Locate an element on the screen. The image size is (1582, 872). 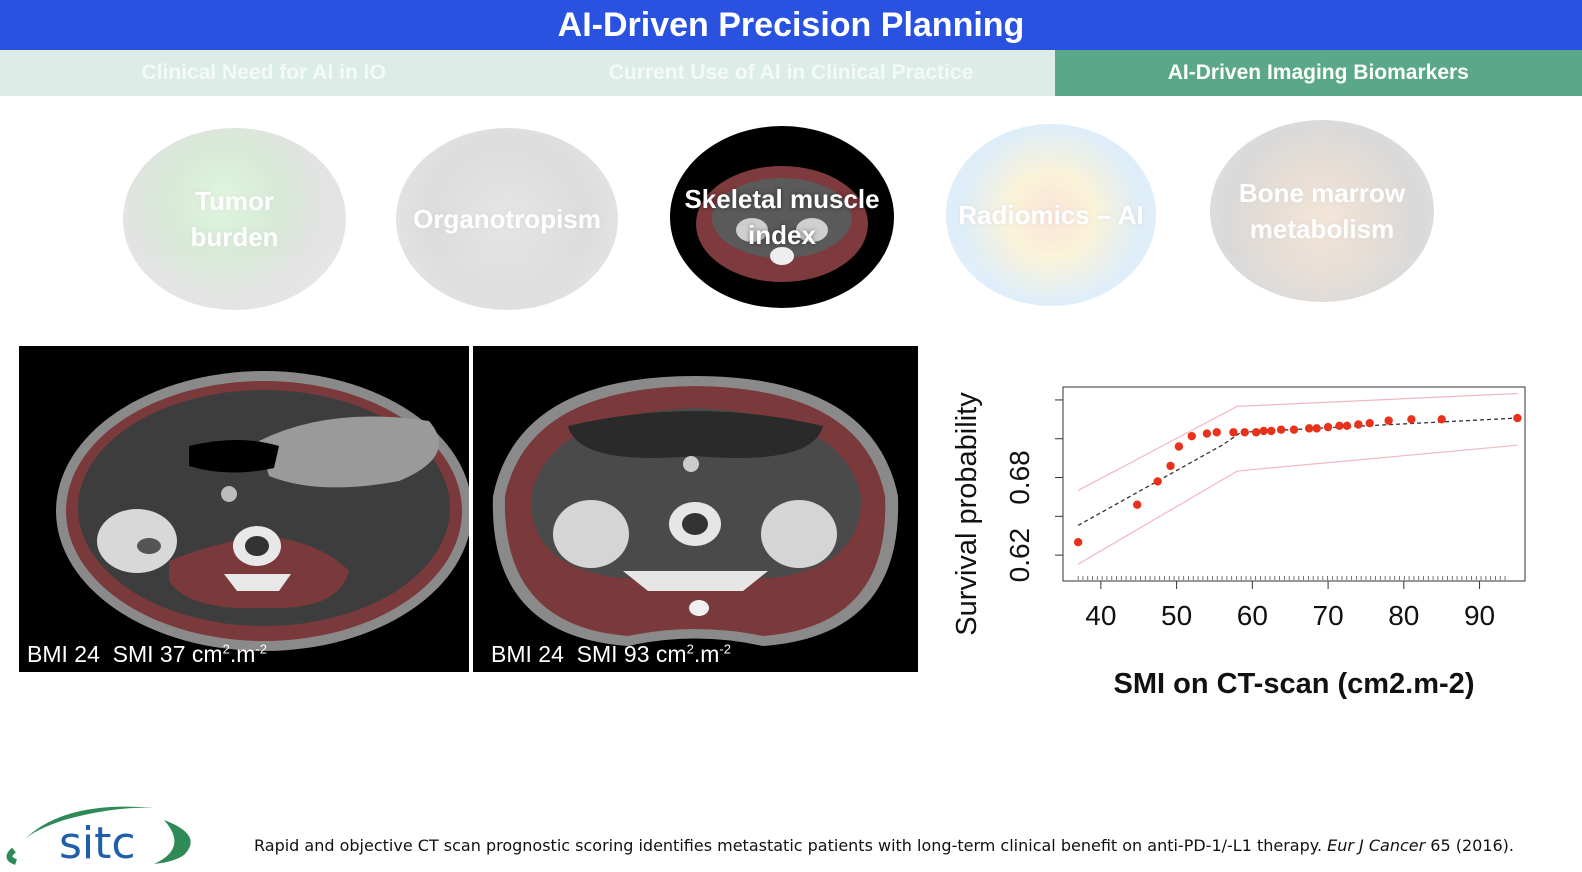
plot-frame is located at coordinates (1294, 484).